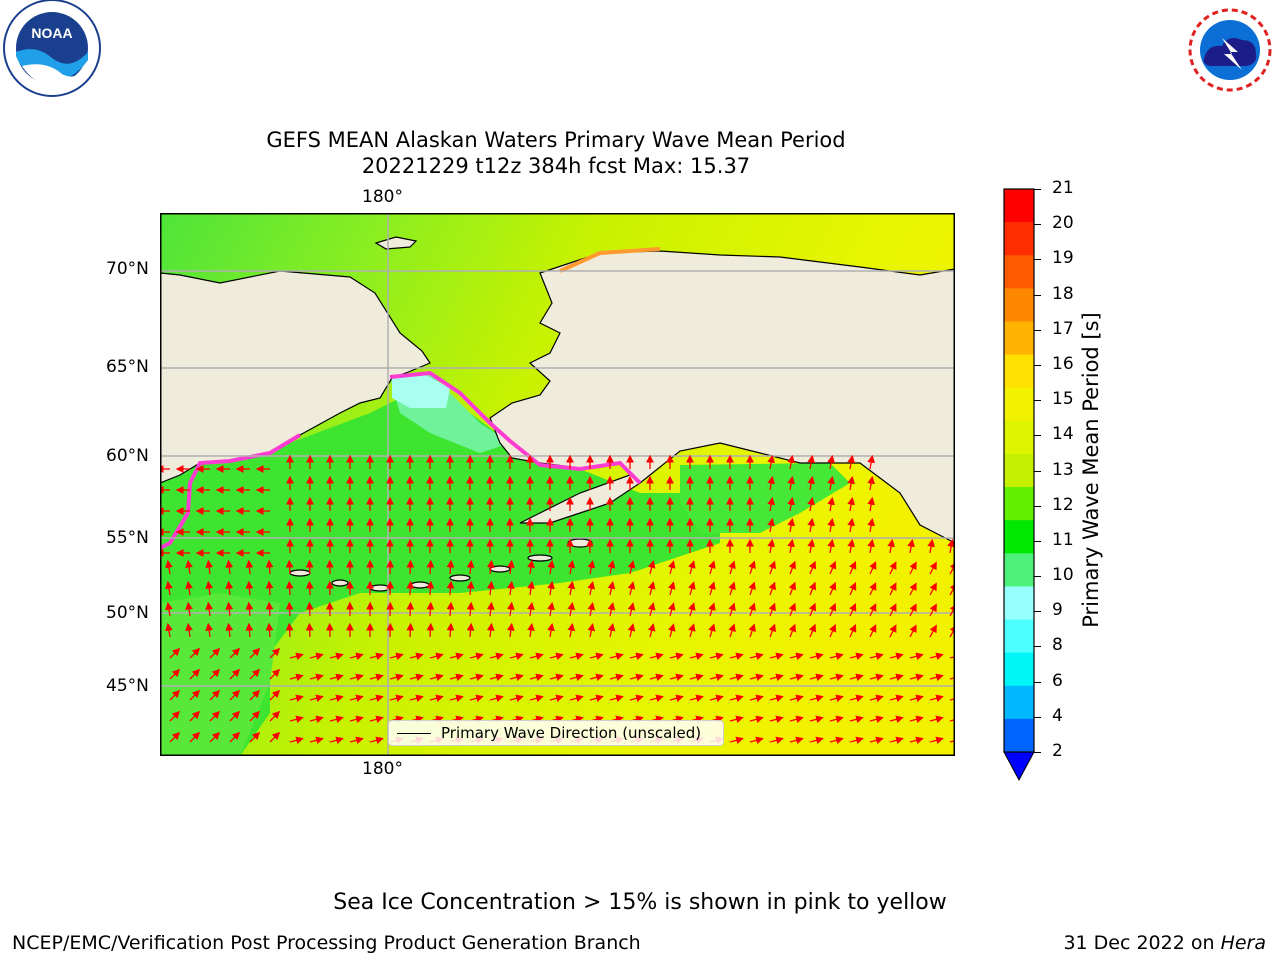  Describe the element at coordinates (1057, 715) in the screenshot. I see `colorbar-tick-label: 4` at that location.